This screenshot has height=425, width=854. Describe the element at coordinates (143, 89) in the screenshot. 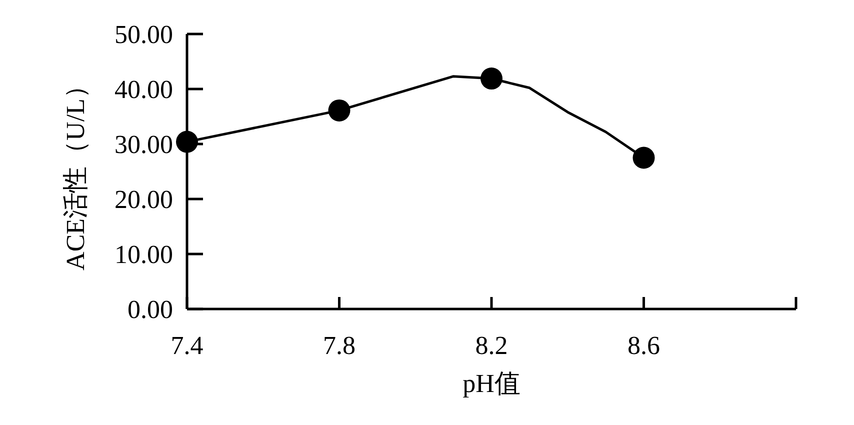

I see `y-tick-label: 40.00` at that location.